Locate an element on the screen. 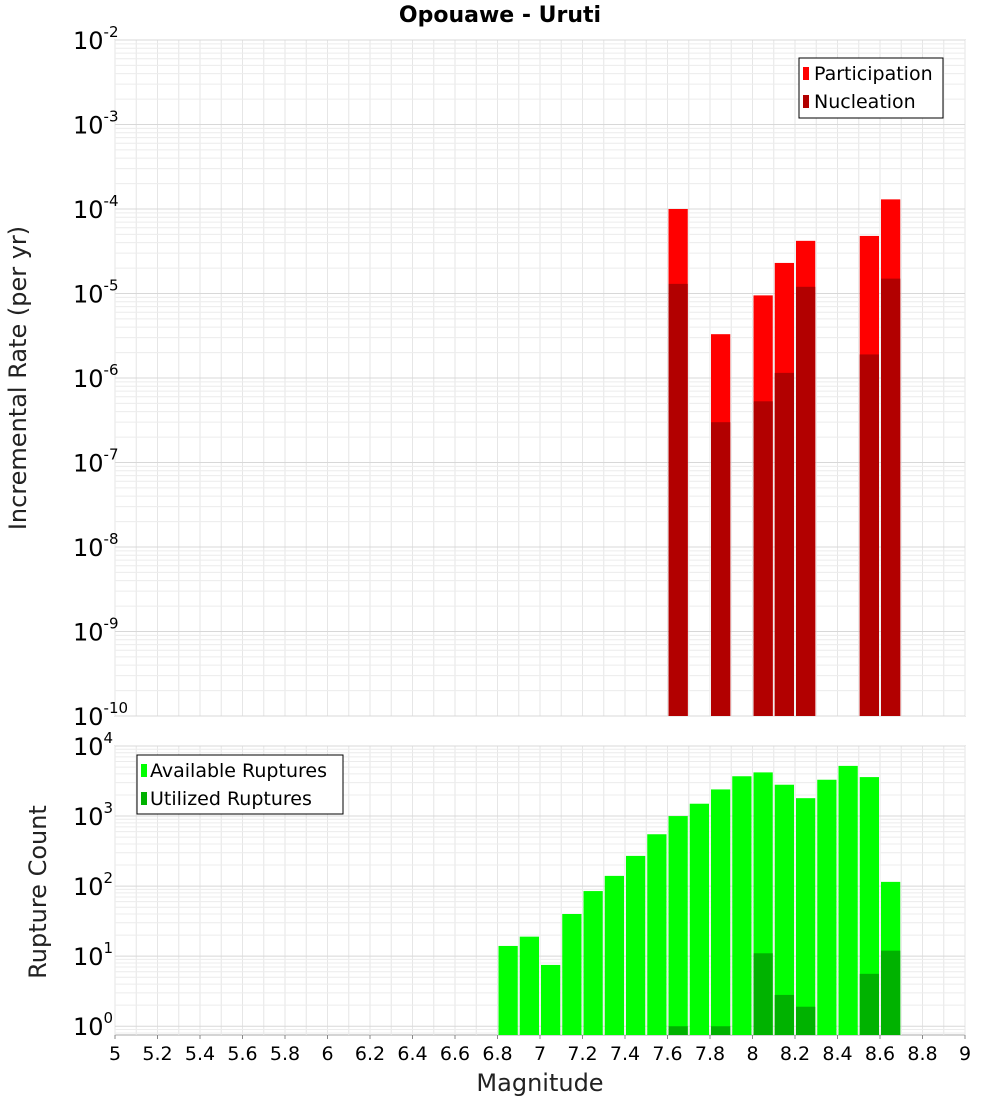 This screenshot has height=1100, width=1000. count-y-tick-label: 10³ is located at coordinates (93, 815).